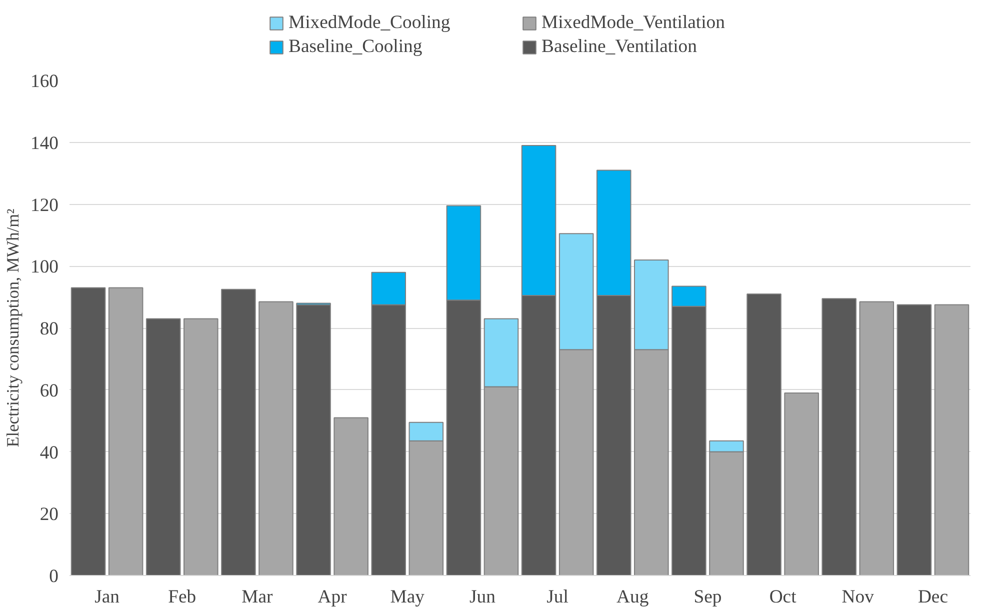 The image size is (990, 612). I want to click on legend-label: MixedMode_Ventilation, so click(634, 23).